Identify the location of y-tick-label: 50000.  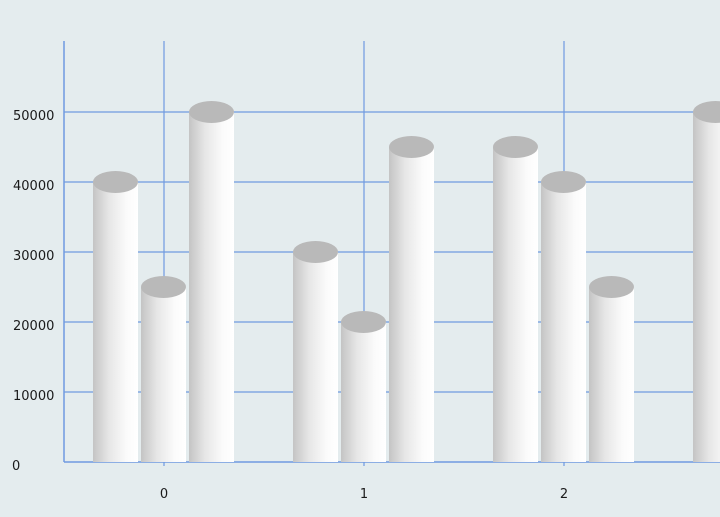
(33, 116).